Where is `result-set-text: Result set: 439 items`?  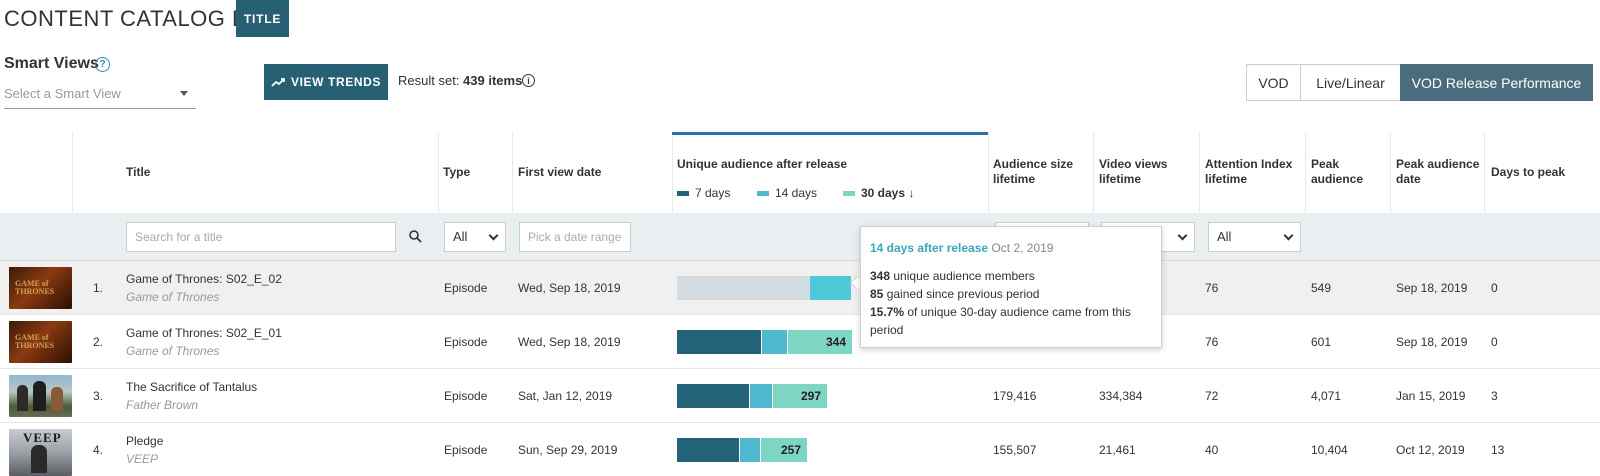
result-set-text: Result set: 439 items is located at coordinates (460, 80).